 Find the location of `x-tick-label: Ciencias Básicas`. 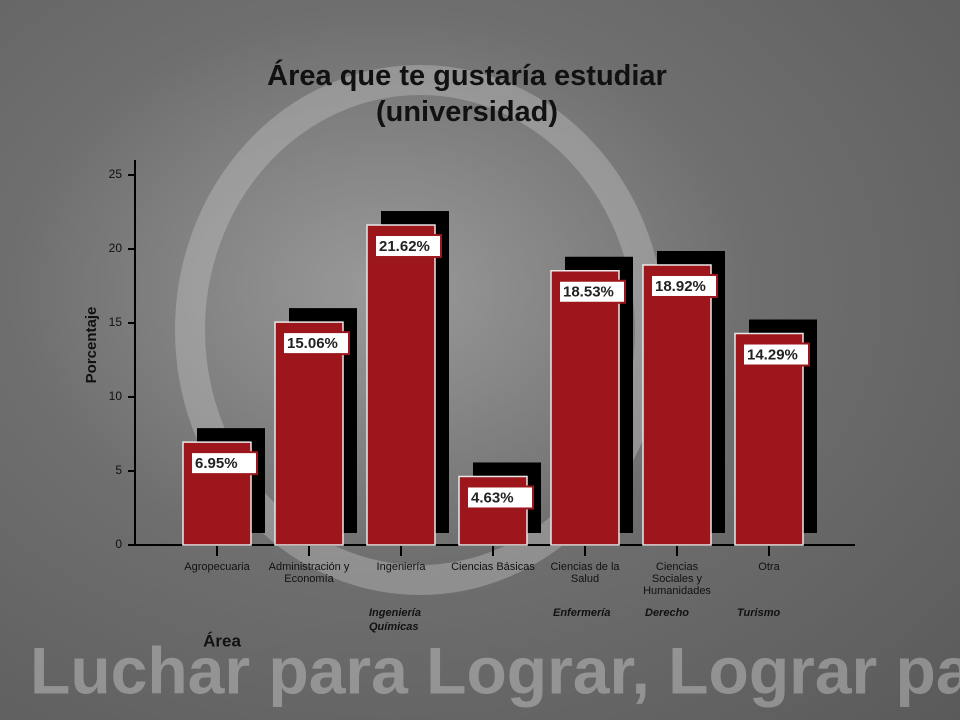

x-tick-label: Ciencias Básicas is located at coordinates (493, 567).